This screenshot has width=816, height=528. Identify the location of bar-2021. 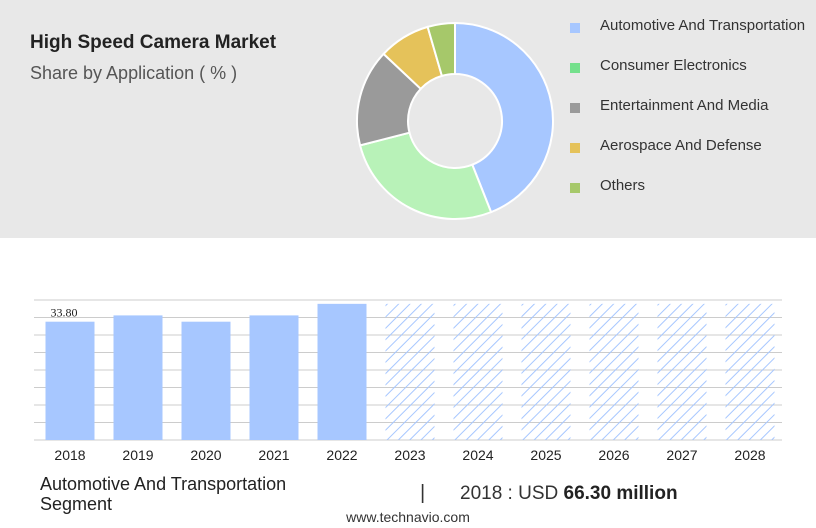
(274, 377).